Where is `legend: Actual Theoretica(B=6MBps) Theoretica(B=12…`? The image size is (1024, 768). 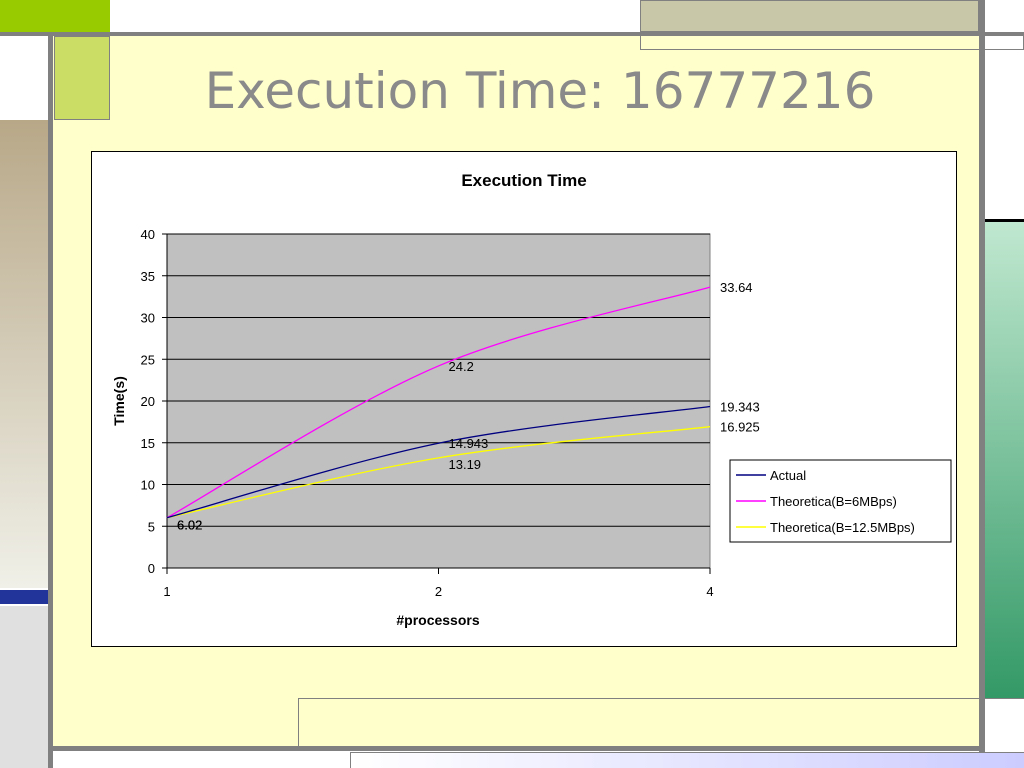
legend: Actual Theoretica(B=6MBps) Theoretica(B=12… is located at coordinates (840, 501).